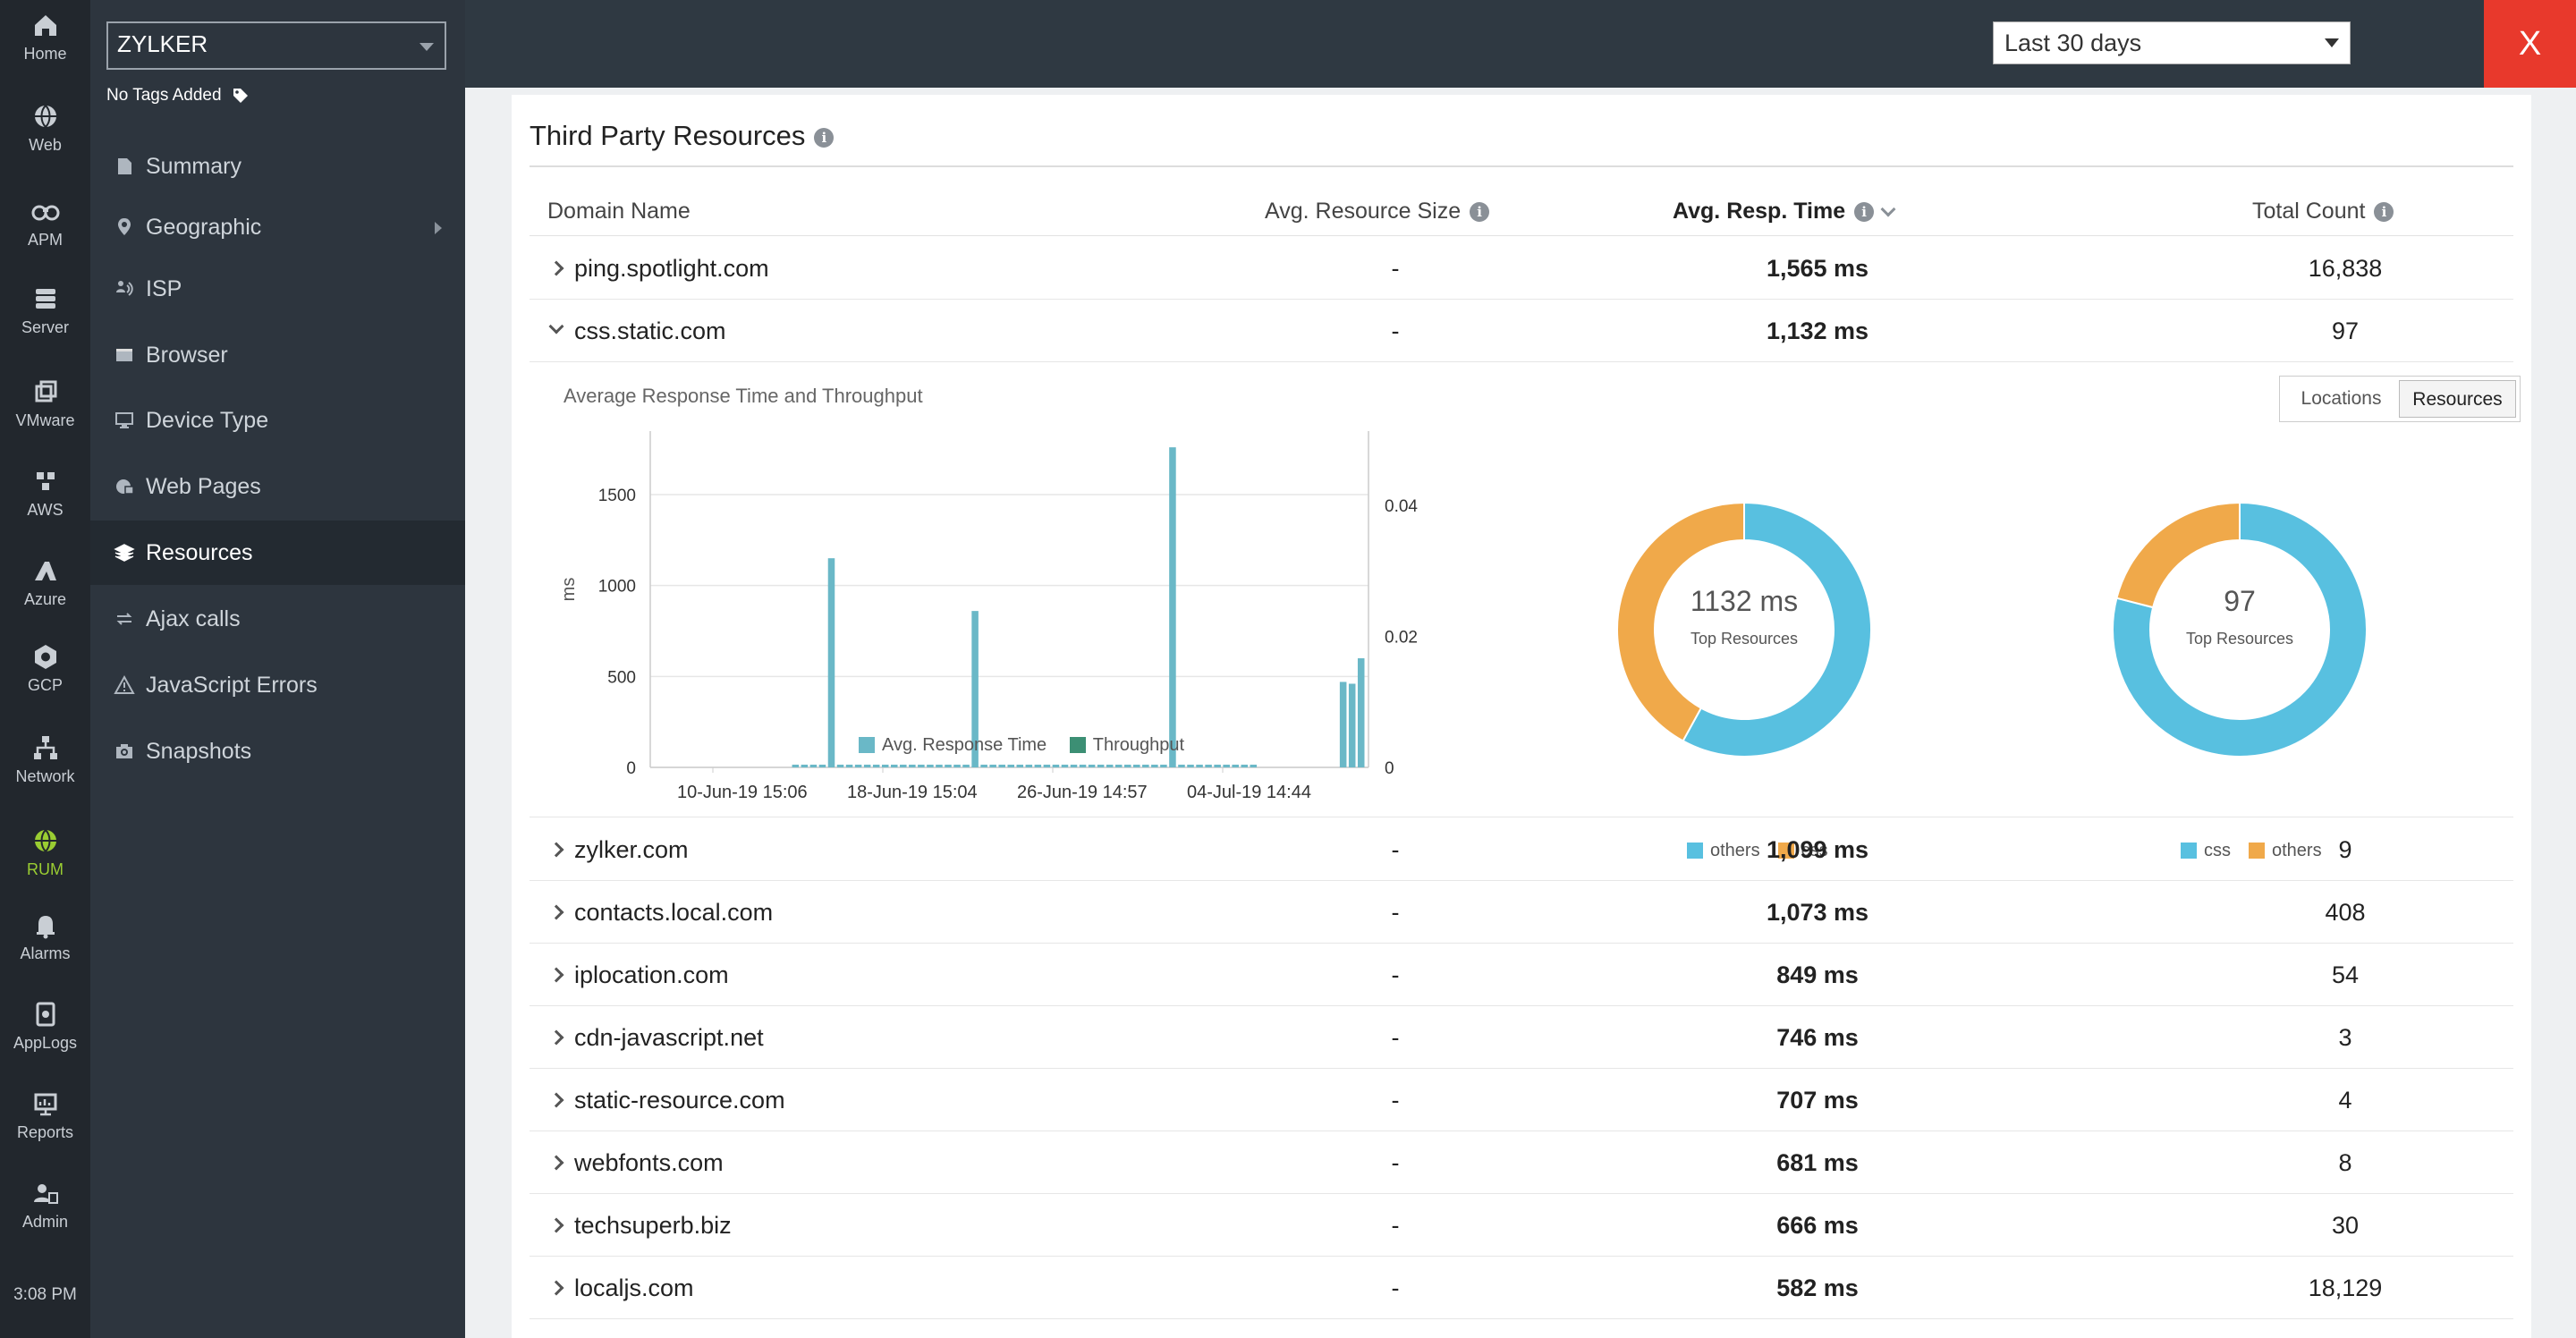 This screenshot has width=2576, height=1338. I want to click on column-header-count-label: Total Count, so click(2309, 211).